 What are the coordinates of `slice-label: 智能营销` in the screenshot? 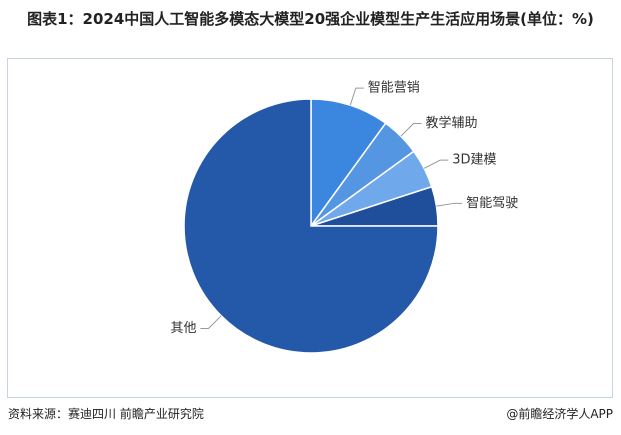 It's located at (394, 88).